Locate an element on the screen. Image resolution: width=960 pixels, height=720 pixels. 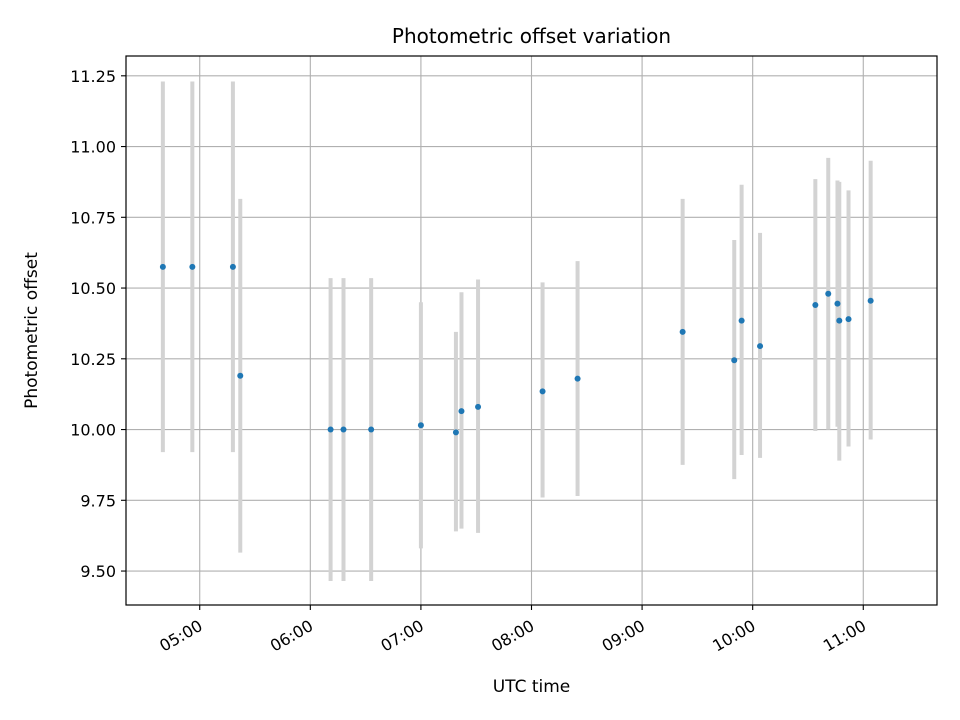
y-tick-label: 9.50 is located at coordinates (98, 571).